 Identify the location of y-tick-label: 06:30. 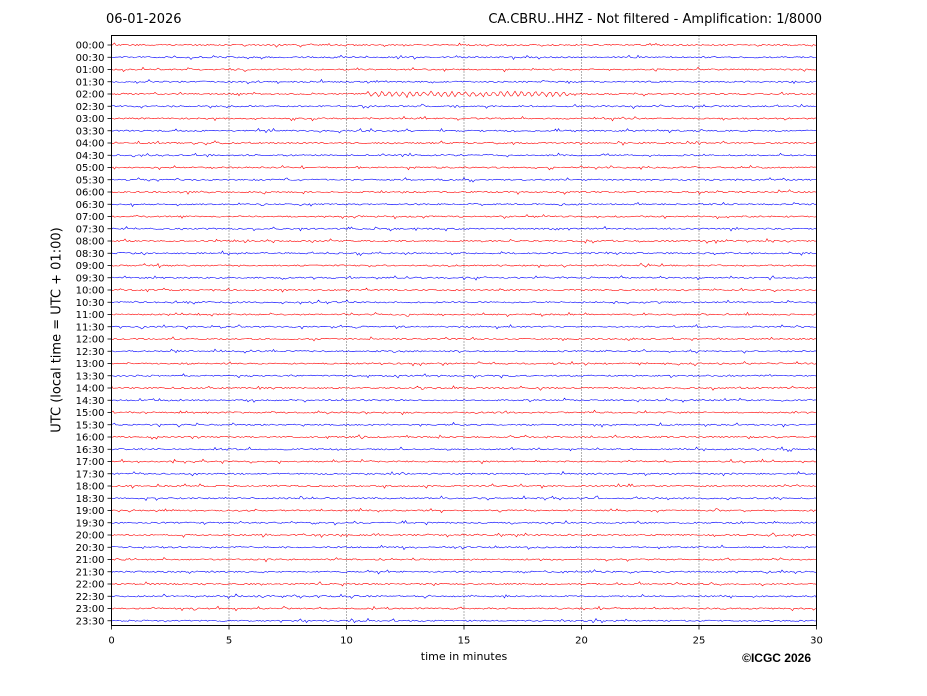
(90, 205).